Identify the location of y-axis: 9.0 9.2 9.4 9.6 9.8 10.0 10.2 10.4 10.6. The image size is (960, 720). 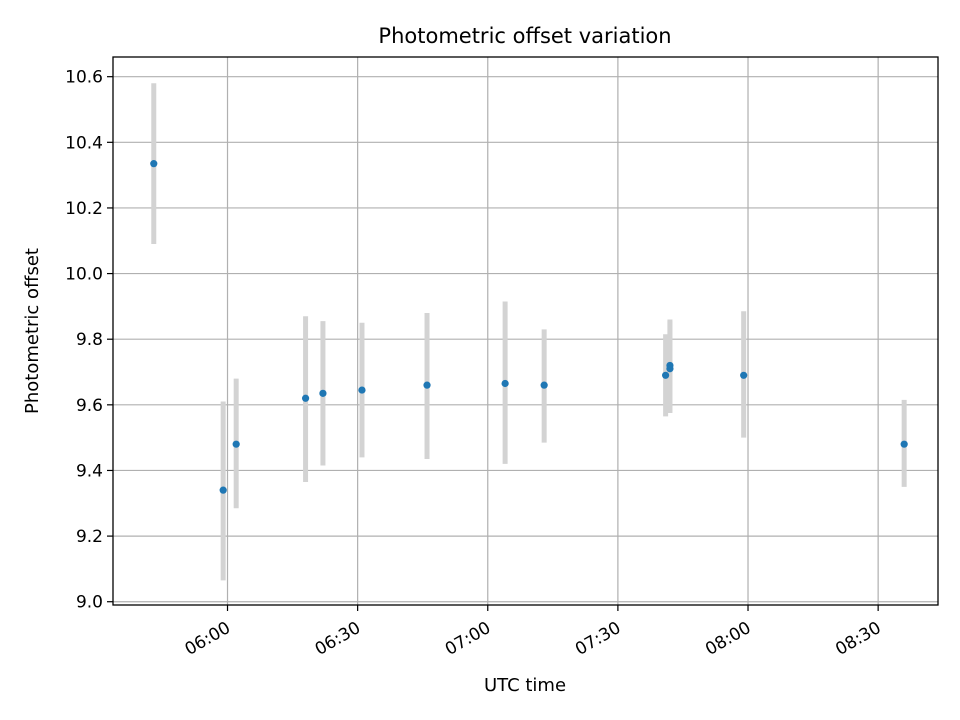
(89, 340).